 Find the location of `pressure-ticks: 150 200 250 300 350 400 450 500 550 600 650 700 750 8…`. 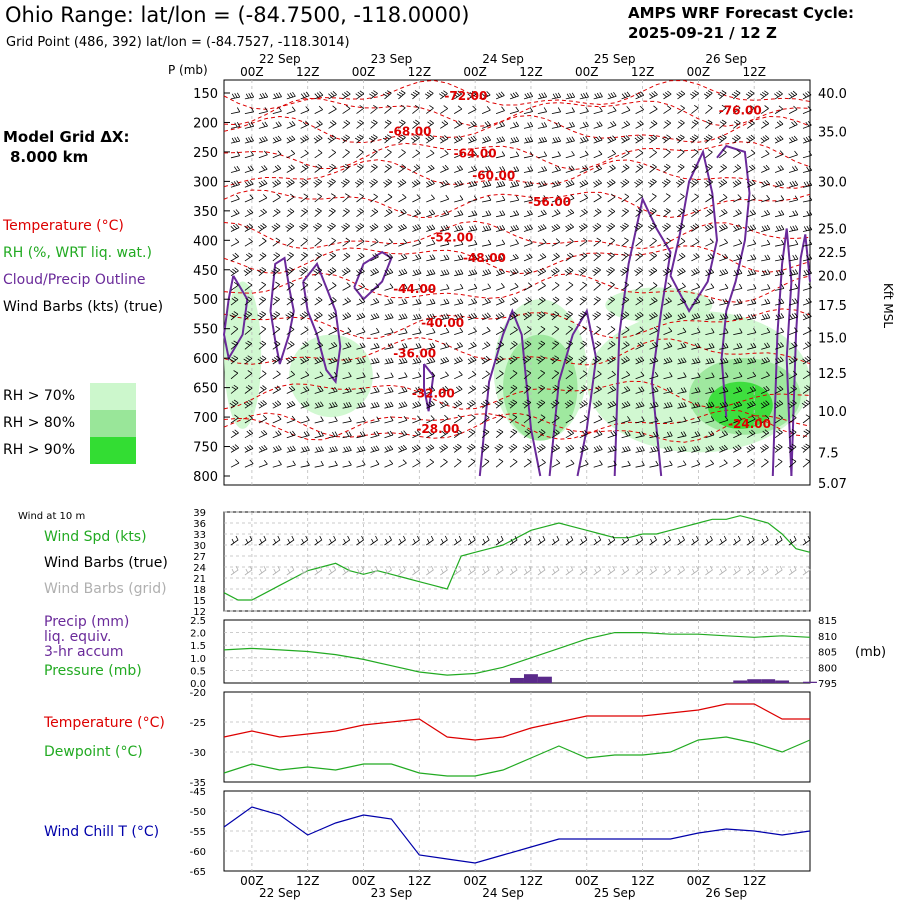

pressure-ticks: 150 200 250 300 350 400 450 500 550 600 650 700 750 8… is located at coordinates (211, 286).